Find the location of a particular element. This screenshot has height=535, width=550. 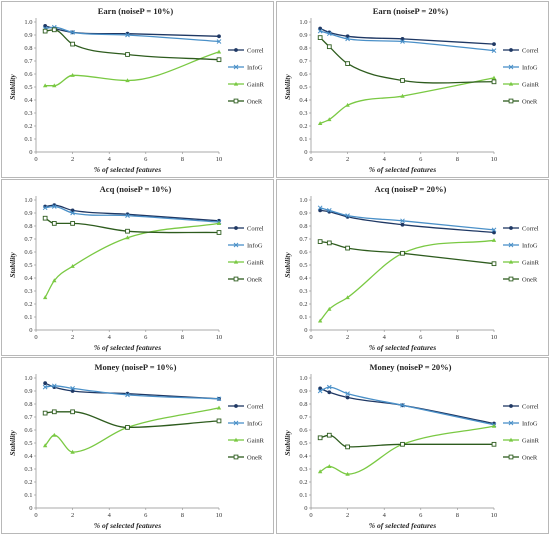

legend-item: Correl is located at coordinates (246, 406).